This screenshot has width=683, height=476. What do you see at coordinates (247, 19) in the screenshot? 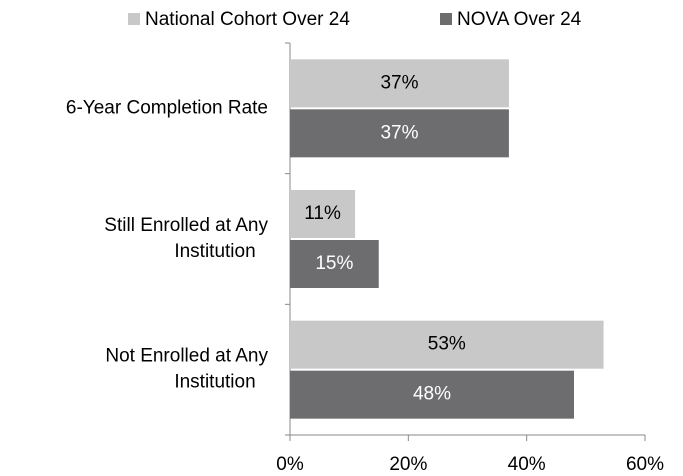
I see `legend-label: National Cohort Over 24` at bounding box center [247, 19].